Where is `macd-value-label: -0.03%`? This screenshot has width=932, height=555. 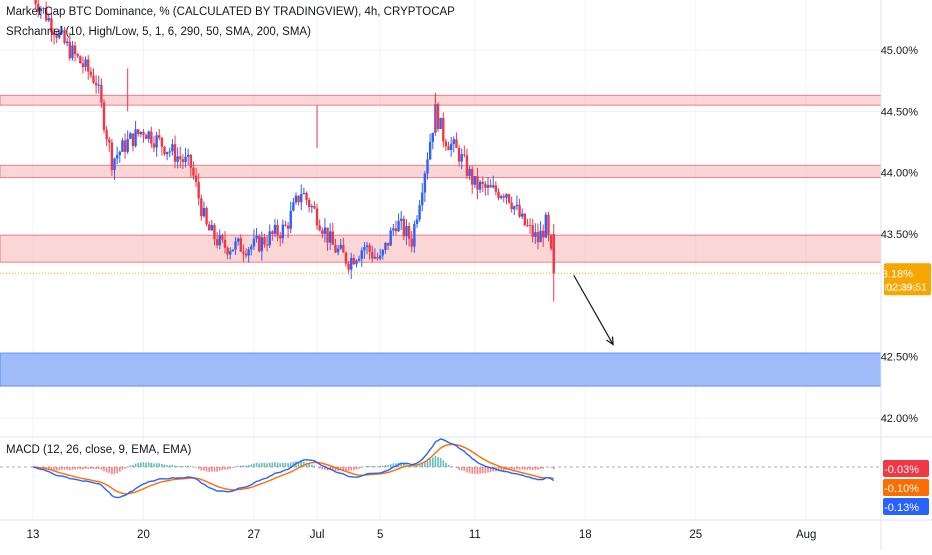
macd-value-label: -0.03% is located at coordinates (901, 470).